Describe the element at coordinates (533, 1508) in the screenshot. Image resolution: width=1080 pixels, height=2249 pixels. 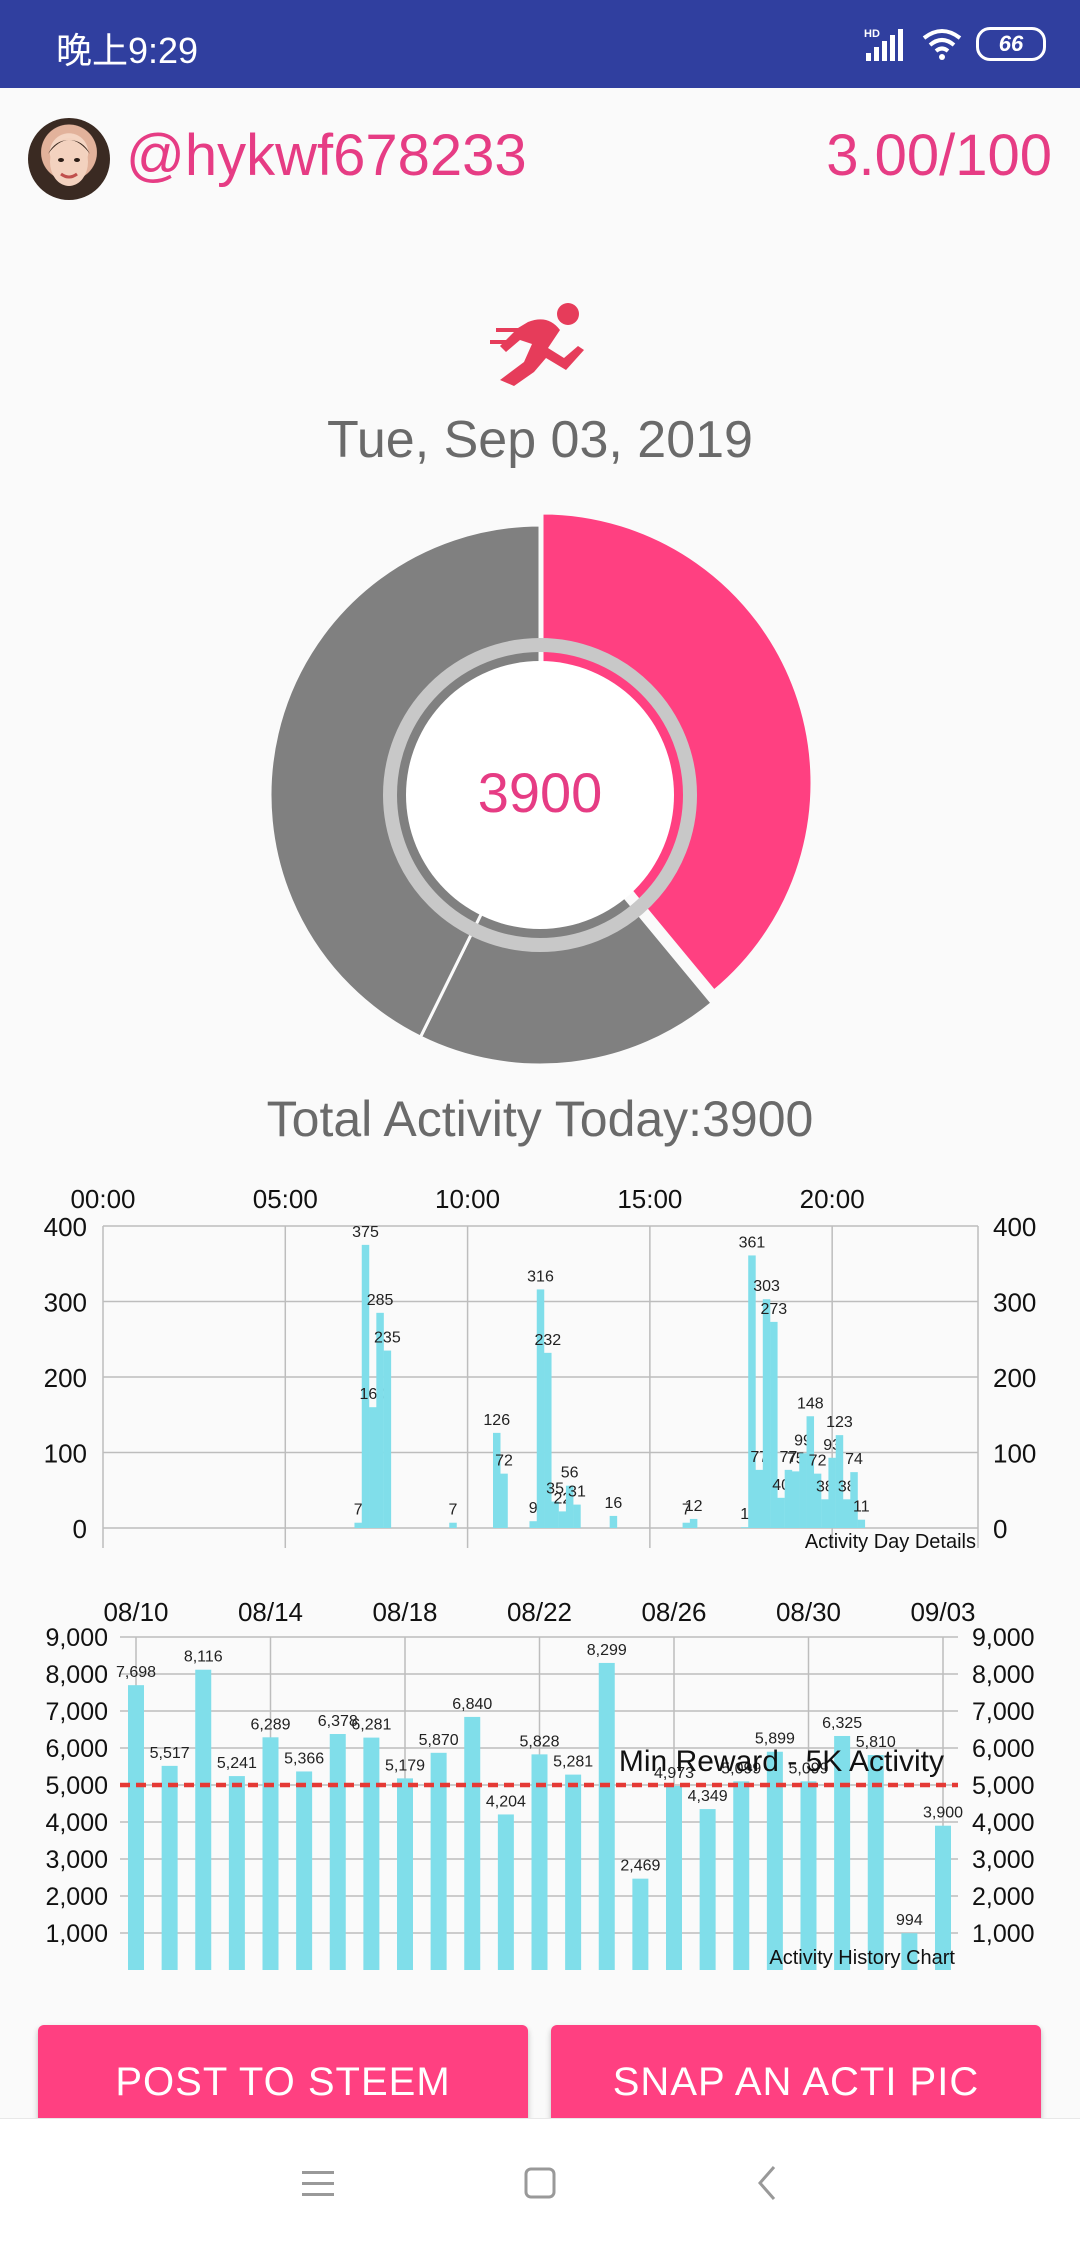
I see `day-data-label: 9` at that location.